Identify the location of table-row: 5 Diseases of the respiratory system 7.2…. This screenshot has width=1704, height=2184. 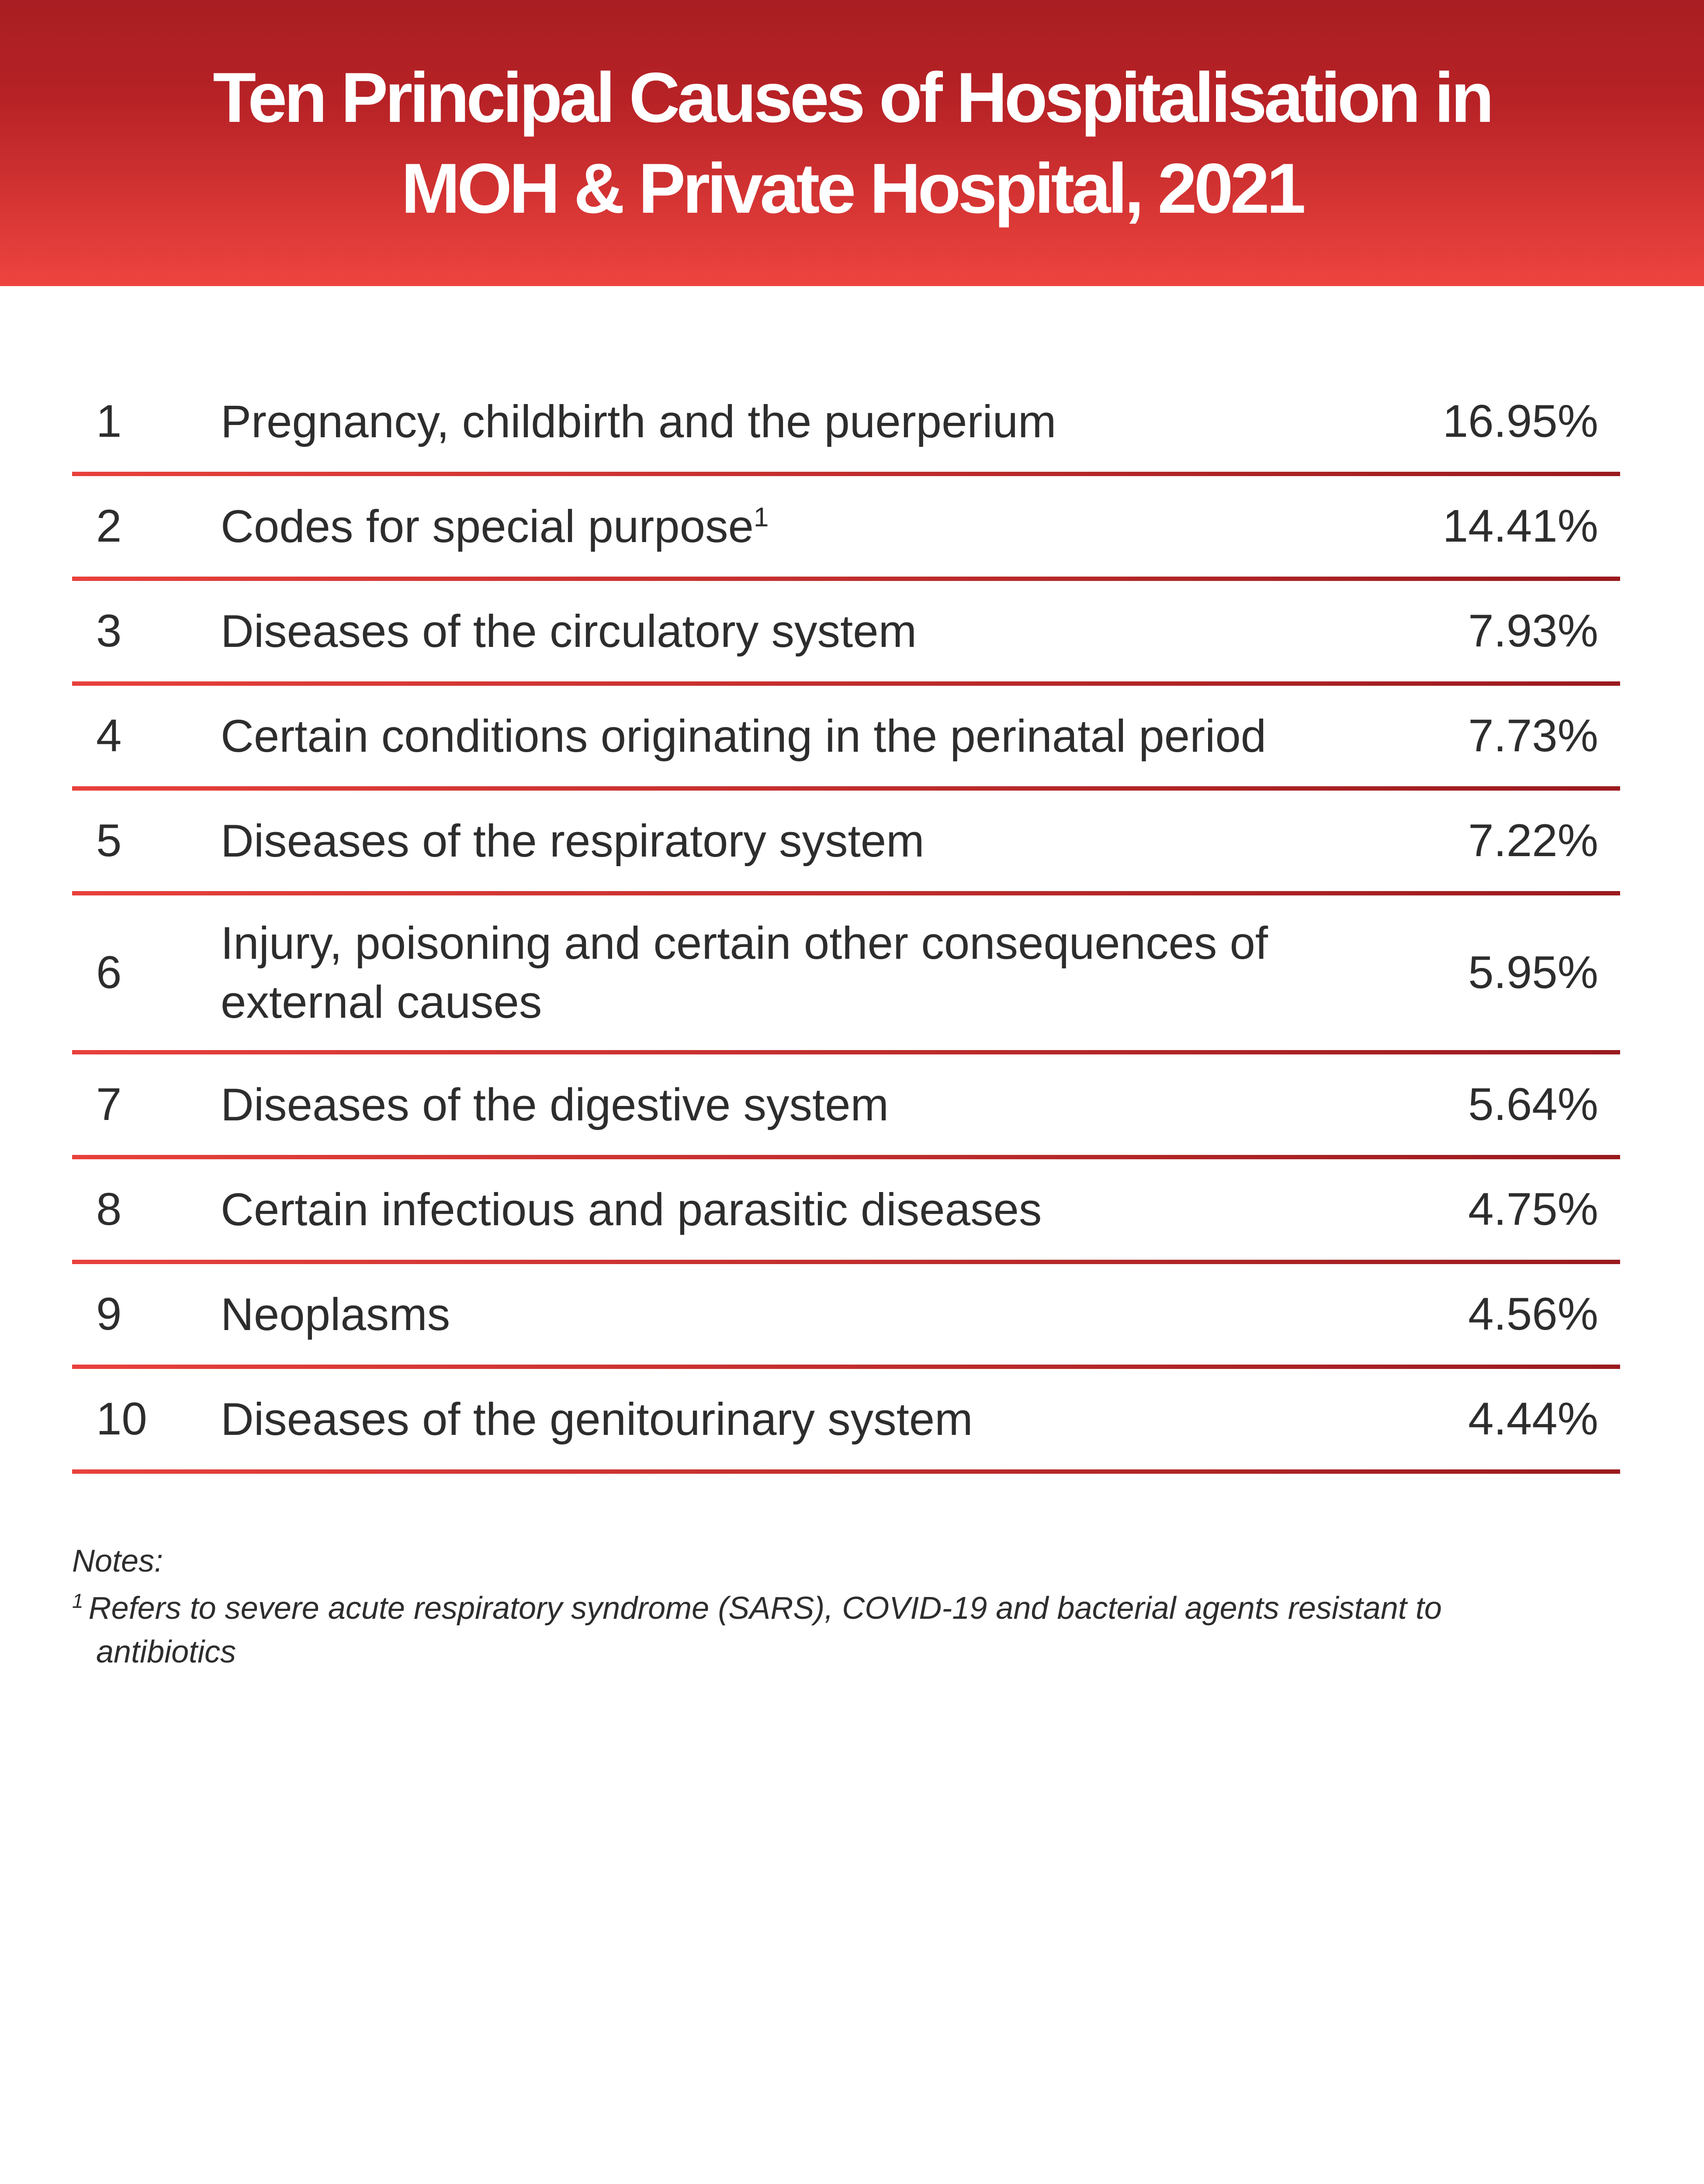
(846, 841).